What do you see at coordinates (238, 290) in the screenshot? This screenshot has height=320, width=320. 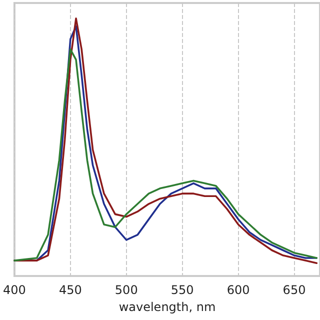 I see `x-tick-label: 600` at bounding box center [238, 290].